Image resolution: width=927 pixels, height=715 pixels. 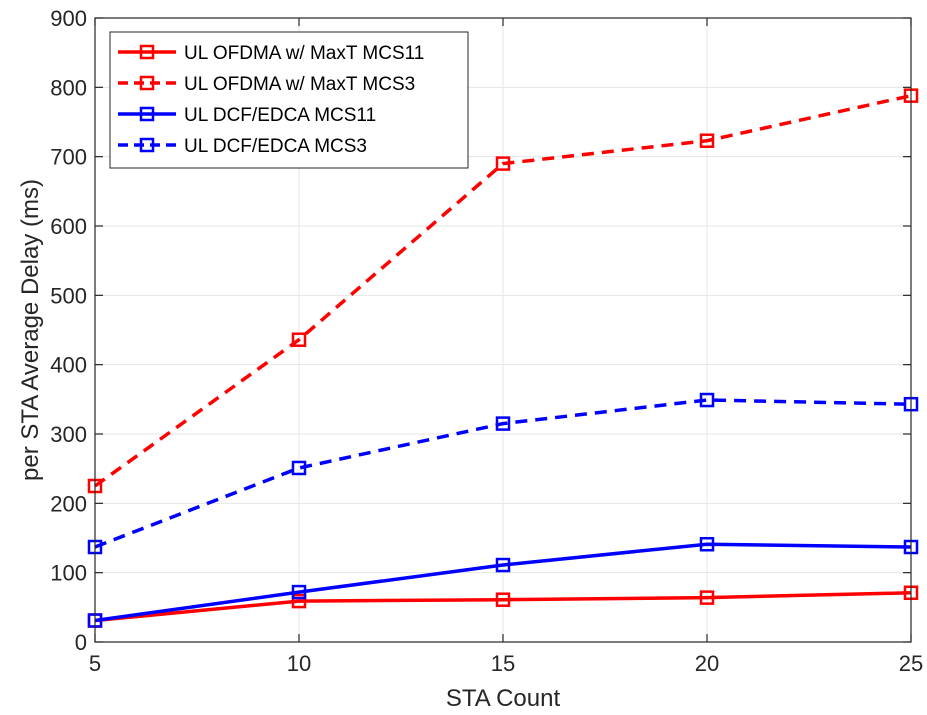 What do you see at coordinates (68, 226) in the screenshot?
I see `y-tick-label: 600` at bounding box center [68, 226].